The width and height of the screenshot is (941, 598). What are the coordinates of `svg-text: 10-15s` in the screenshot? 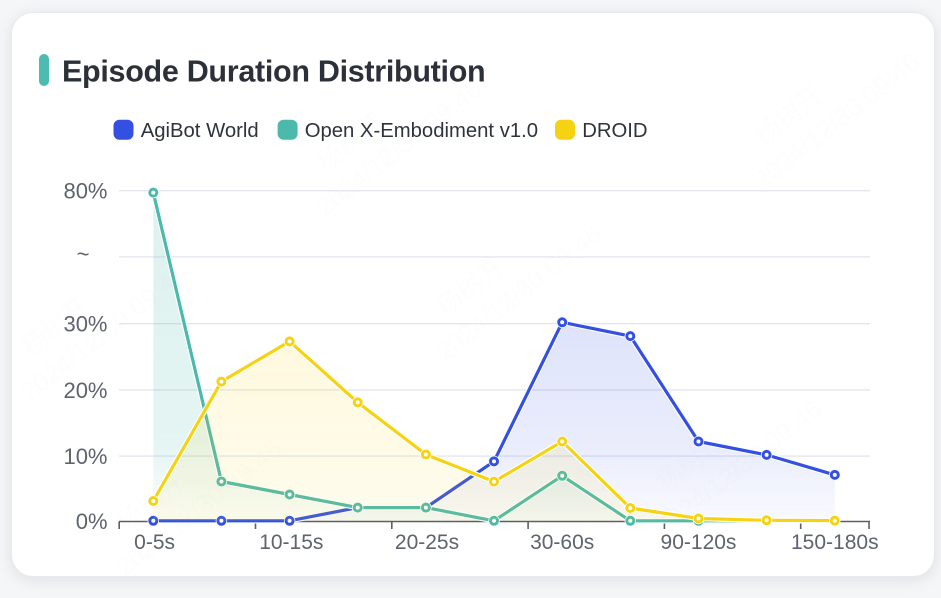 It's located at (291, 542).